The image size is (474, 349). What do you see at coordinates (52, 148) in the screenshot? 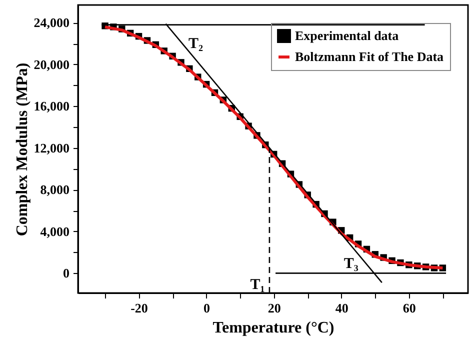
I see `y-tick-label: 12,000` at bounding box center [52, 148].